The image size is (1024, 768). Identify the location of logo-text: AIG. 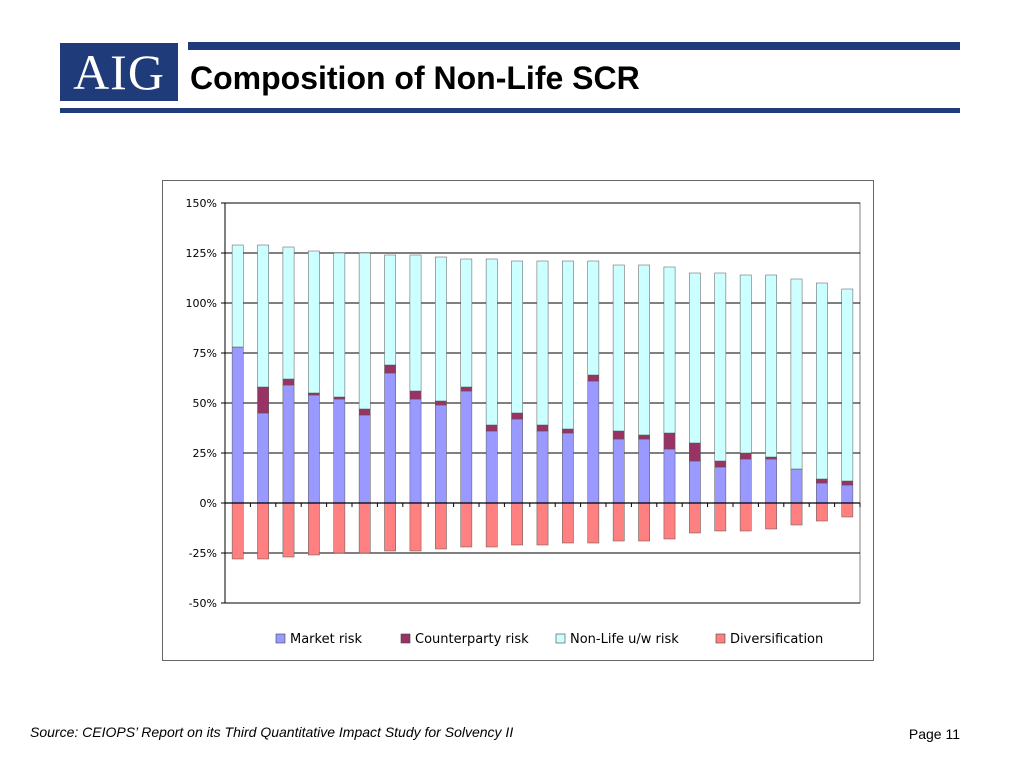
(119, 72).